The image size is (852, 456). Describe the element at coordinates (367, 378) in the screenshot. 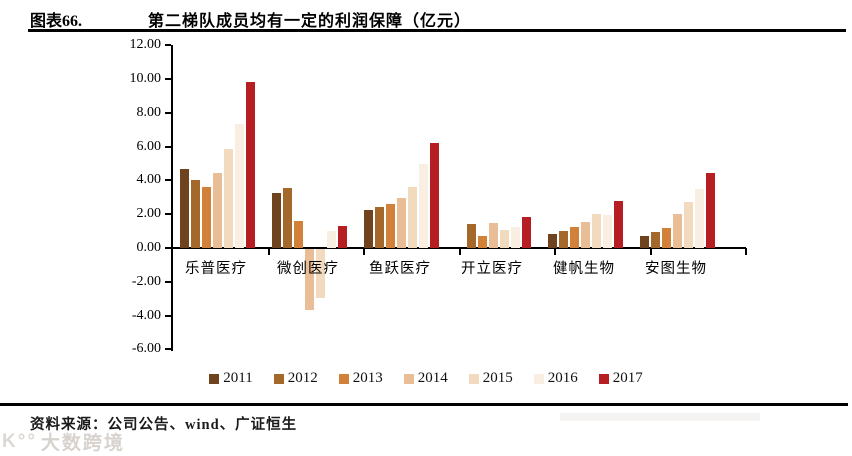

I see `legend-label: 2013` at that location.